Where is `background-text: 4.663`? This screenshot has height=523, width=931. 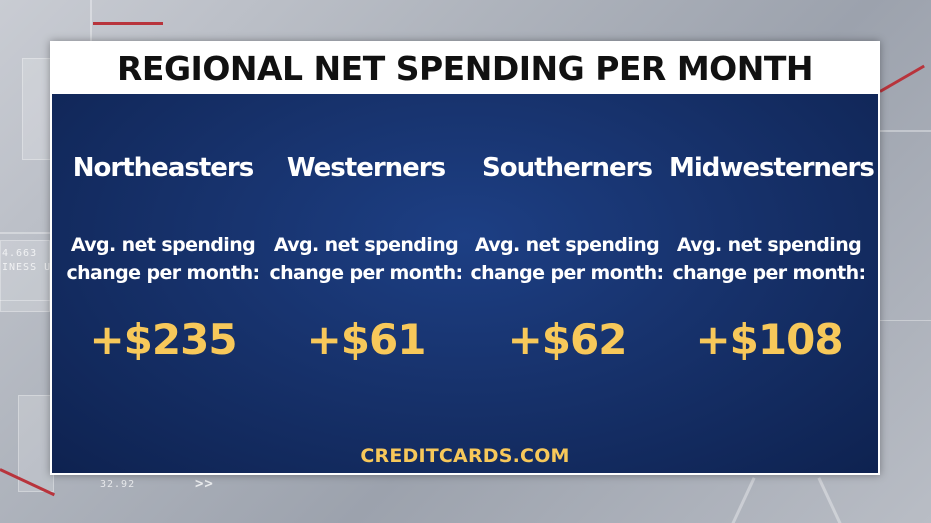
background-text: 4.663 is located at coordinates (20, 253).